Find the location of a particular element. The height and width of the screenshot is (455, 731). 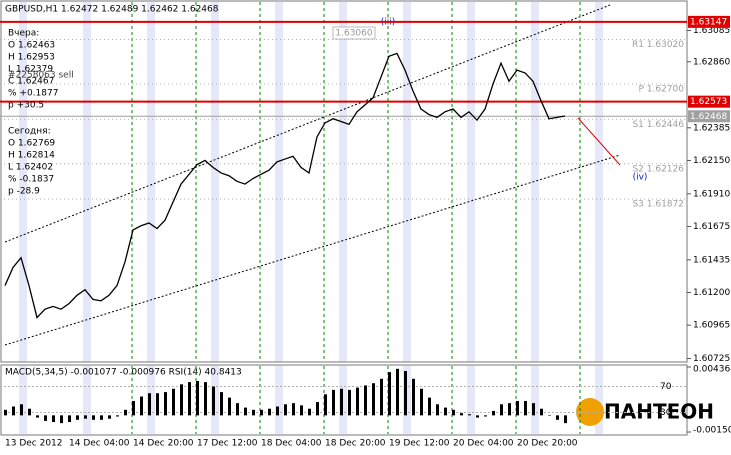

y-tick-label: 1.61200 is located at coordinates (711, 293).